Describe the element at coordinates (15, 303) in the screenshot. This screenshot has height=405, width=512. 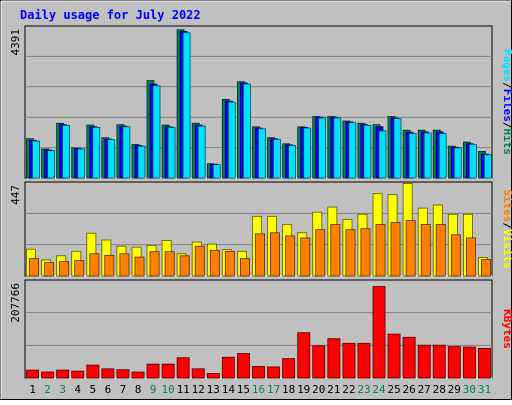
I see `y-max-label: 207766` at that location.